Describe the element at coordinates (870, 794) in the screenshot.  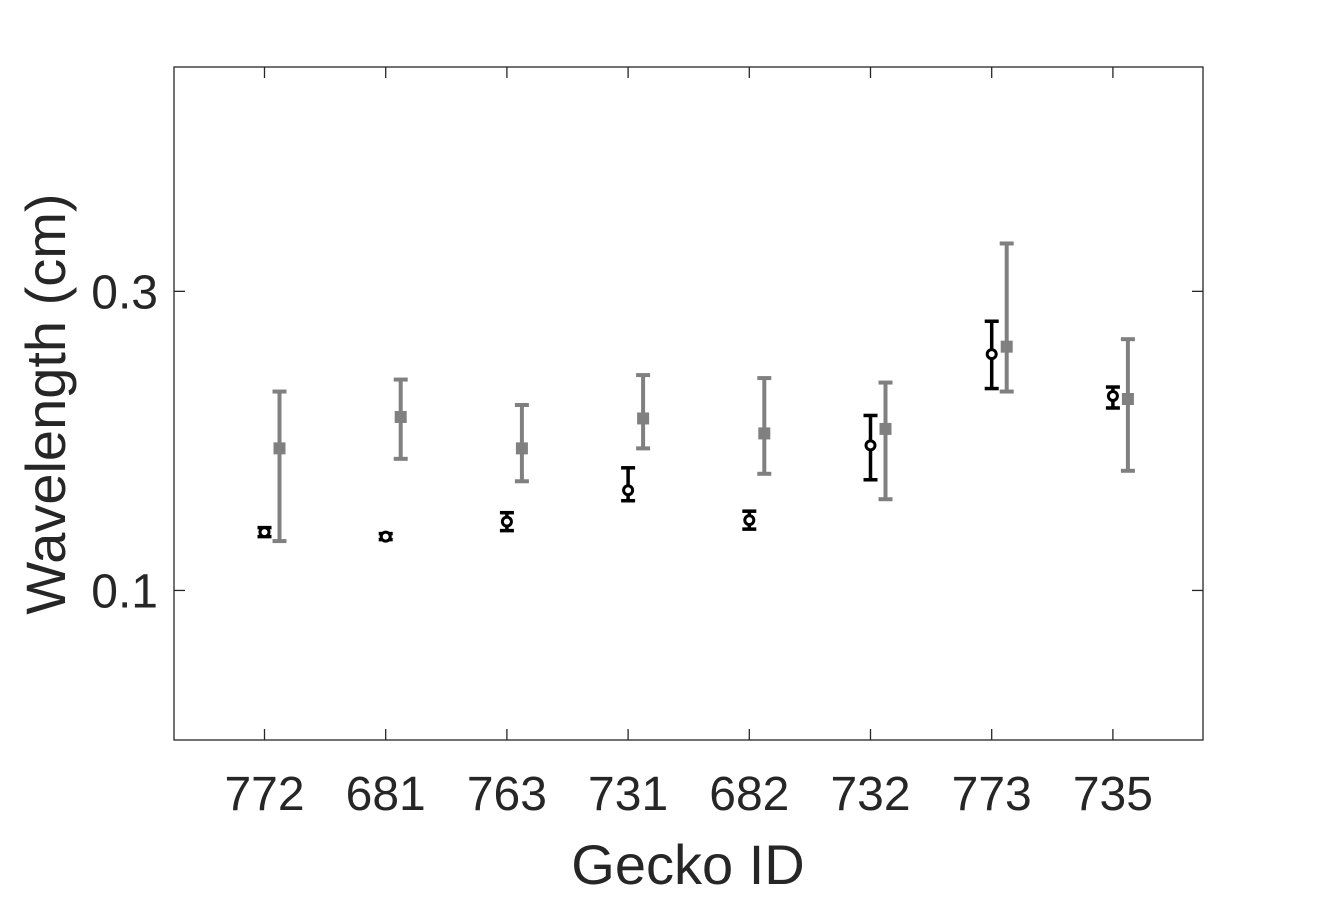
I see `x-tick-label: 732` at that location.